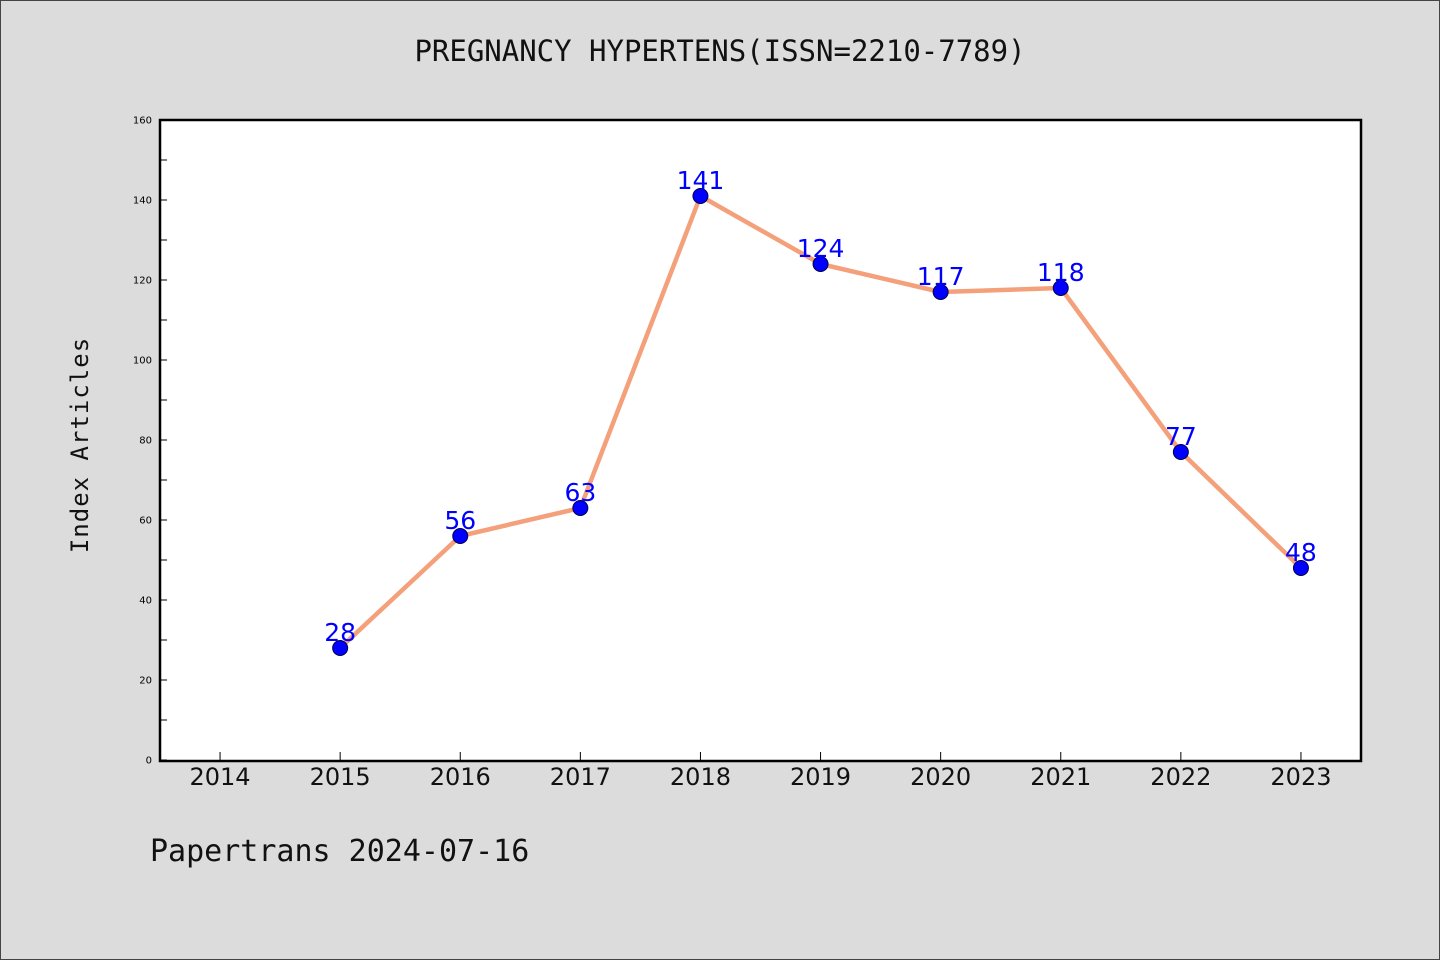 The width and height of the screenshot is (1440, 960). Describe the element at coordinates (821, 248) in the screenshot. I see `data-label: 124` at that location.